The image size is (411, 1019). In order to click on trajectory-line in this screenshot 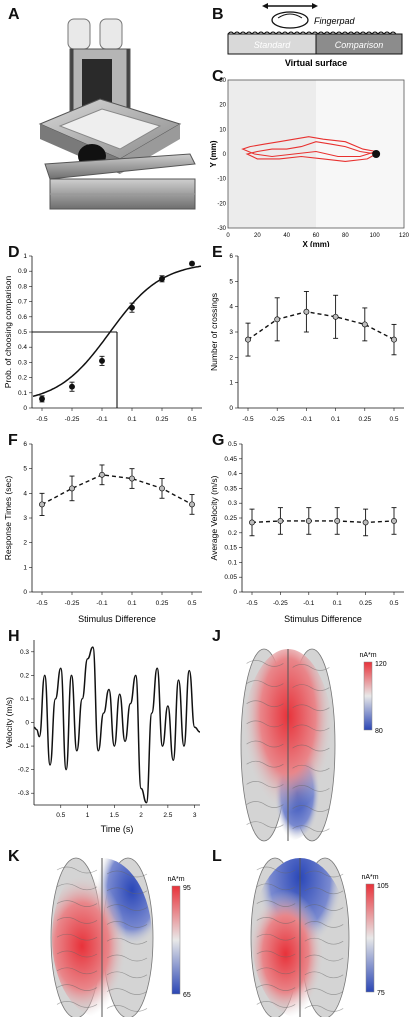, I will do `click(311, 151)`.